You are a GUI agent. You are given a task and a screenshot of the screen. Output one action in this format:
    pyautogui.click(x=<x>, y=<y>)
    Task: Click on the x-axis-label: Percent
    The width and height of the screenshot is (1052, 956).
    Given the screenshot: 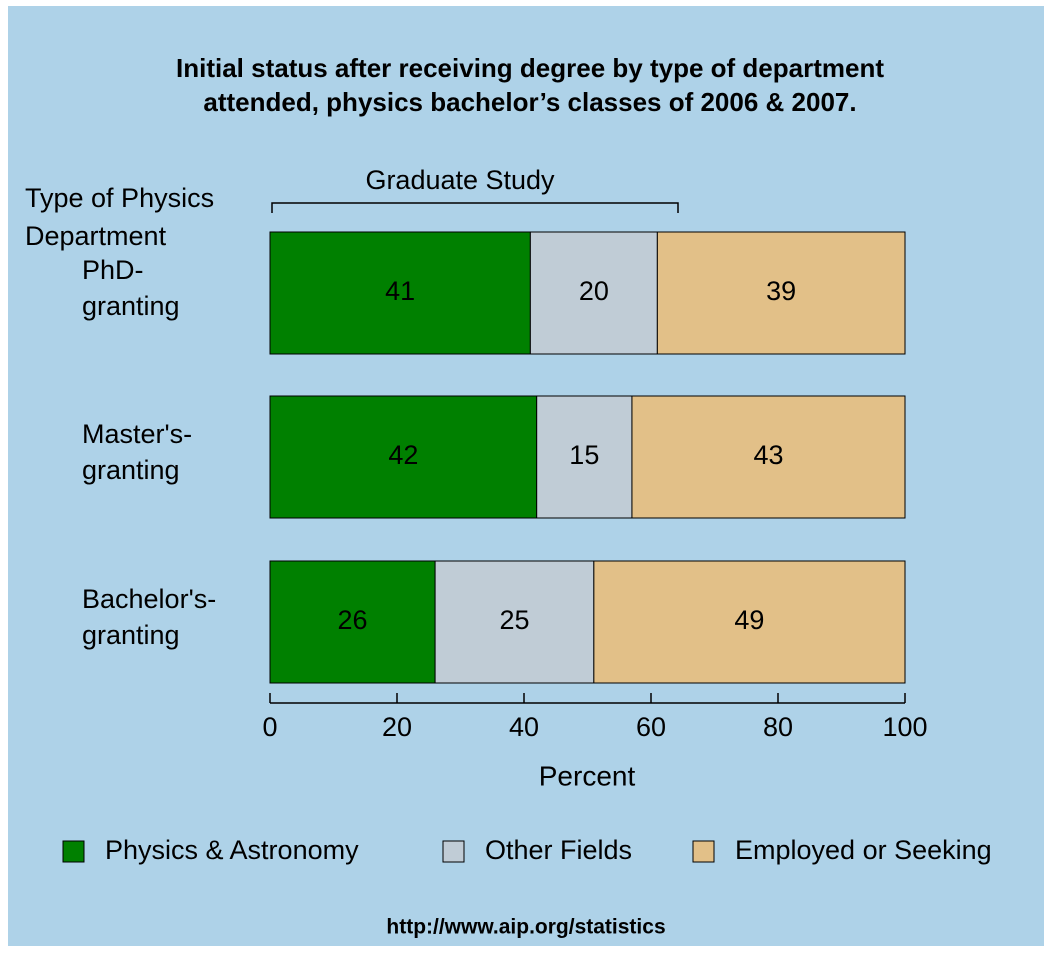 What is the action you would take?
    pyautogui.click(x=587, y=775)
    